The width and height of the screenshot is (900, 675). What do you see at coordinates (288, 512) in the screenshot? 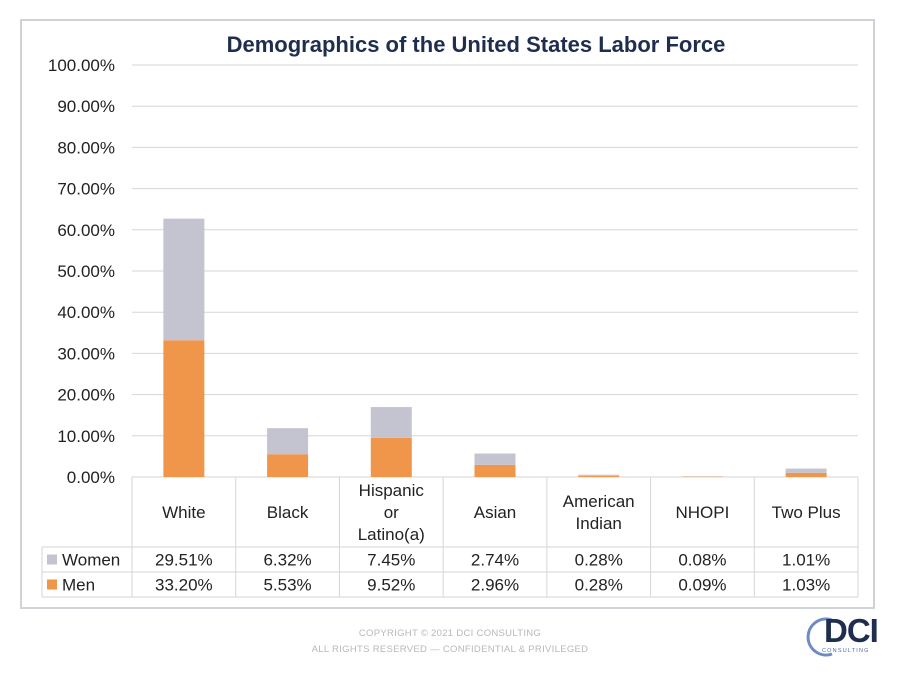
I see `category-label: Black` at bounding box center [288, 512].